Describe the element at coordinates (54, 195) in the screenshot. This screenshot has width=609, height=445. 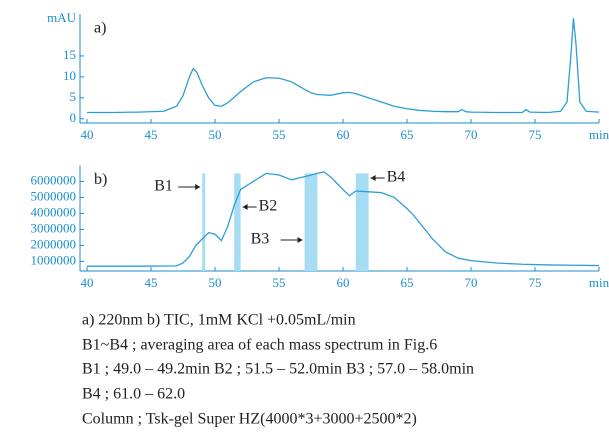
I see `y-tick-label: 5000000` at that location.